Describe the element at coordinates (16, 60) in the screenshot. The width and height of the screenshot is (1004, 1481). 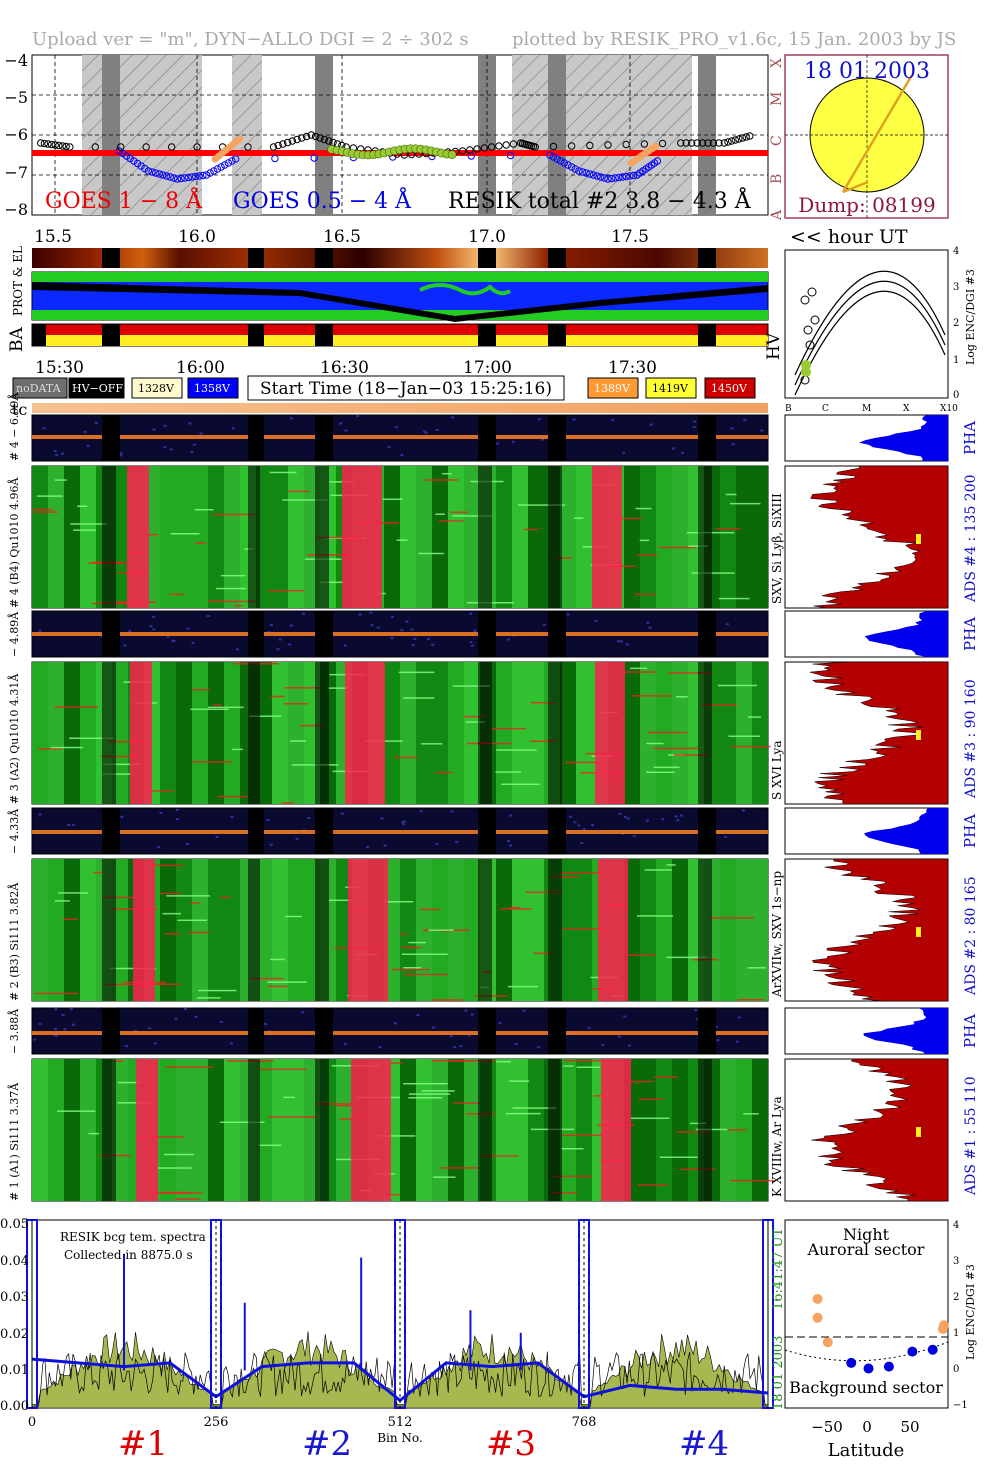
I see `goes-ytick: −4` at that location.